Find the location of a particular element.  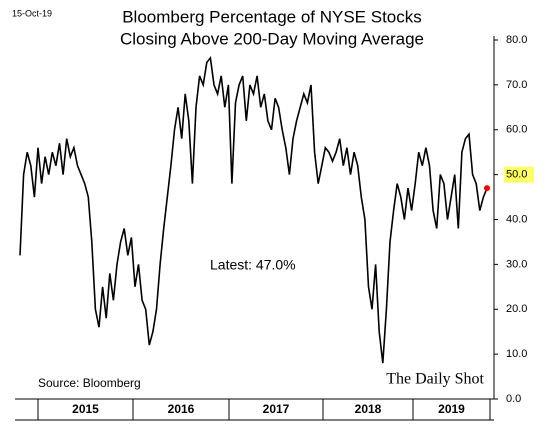

date-label: 15-Oct-19 is located at coordinates (32, 13).